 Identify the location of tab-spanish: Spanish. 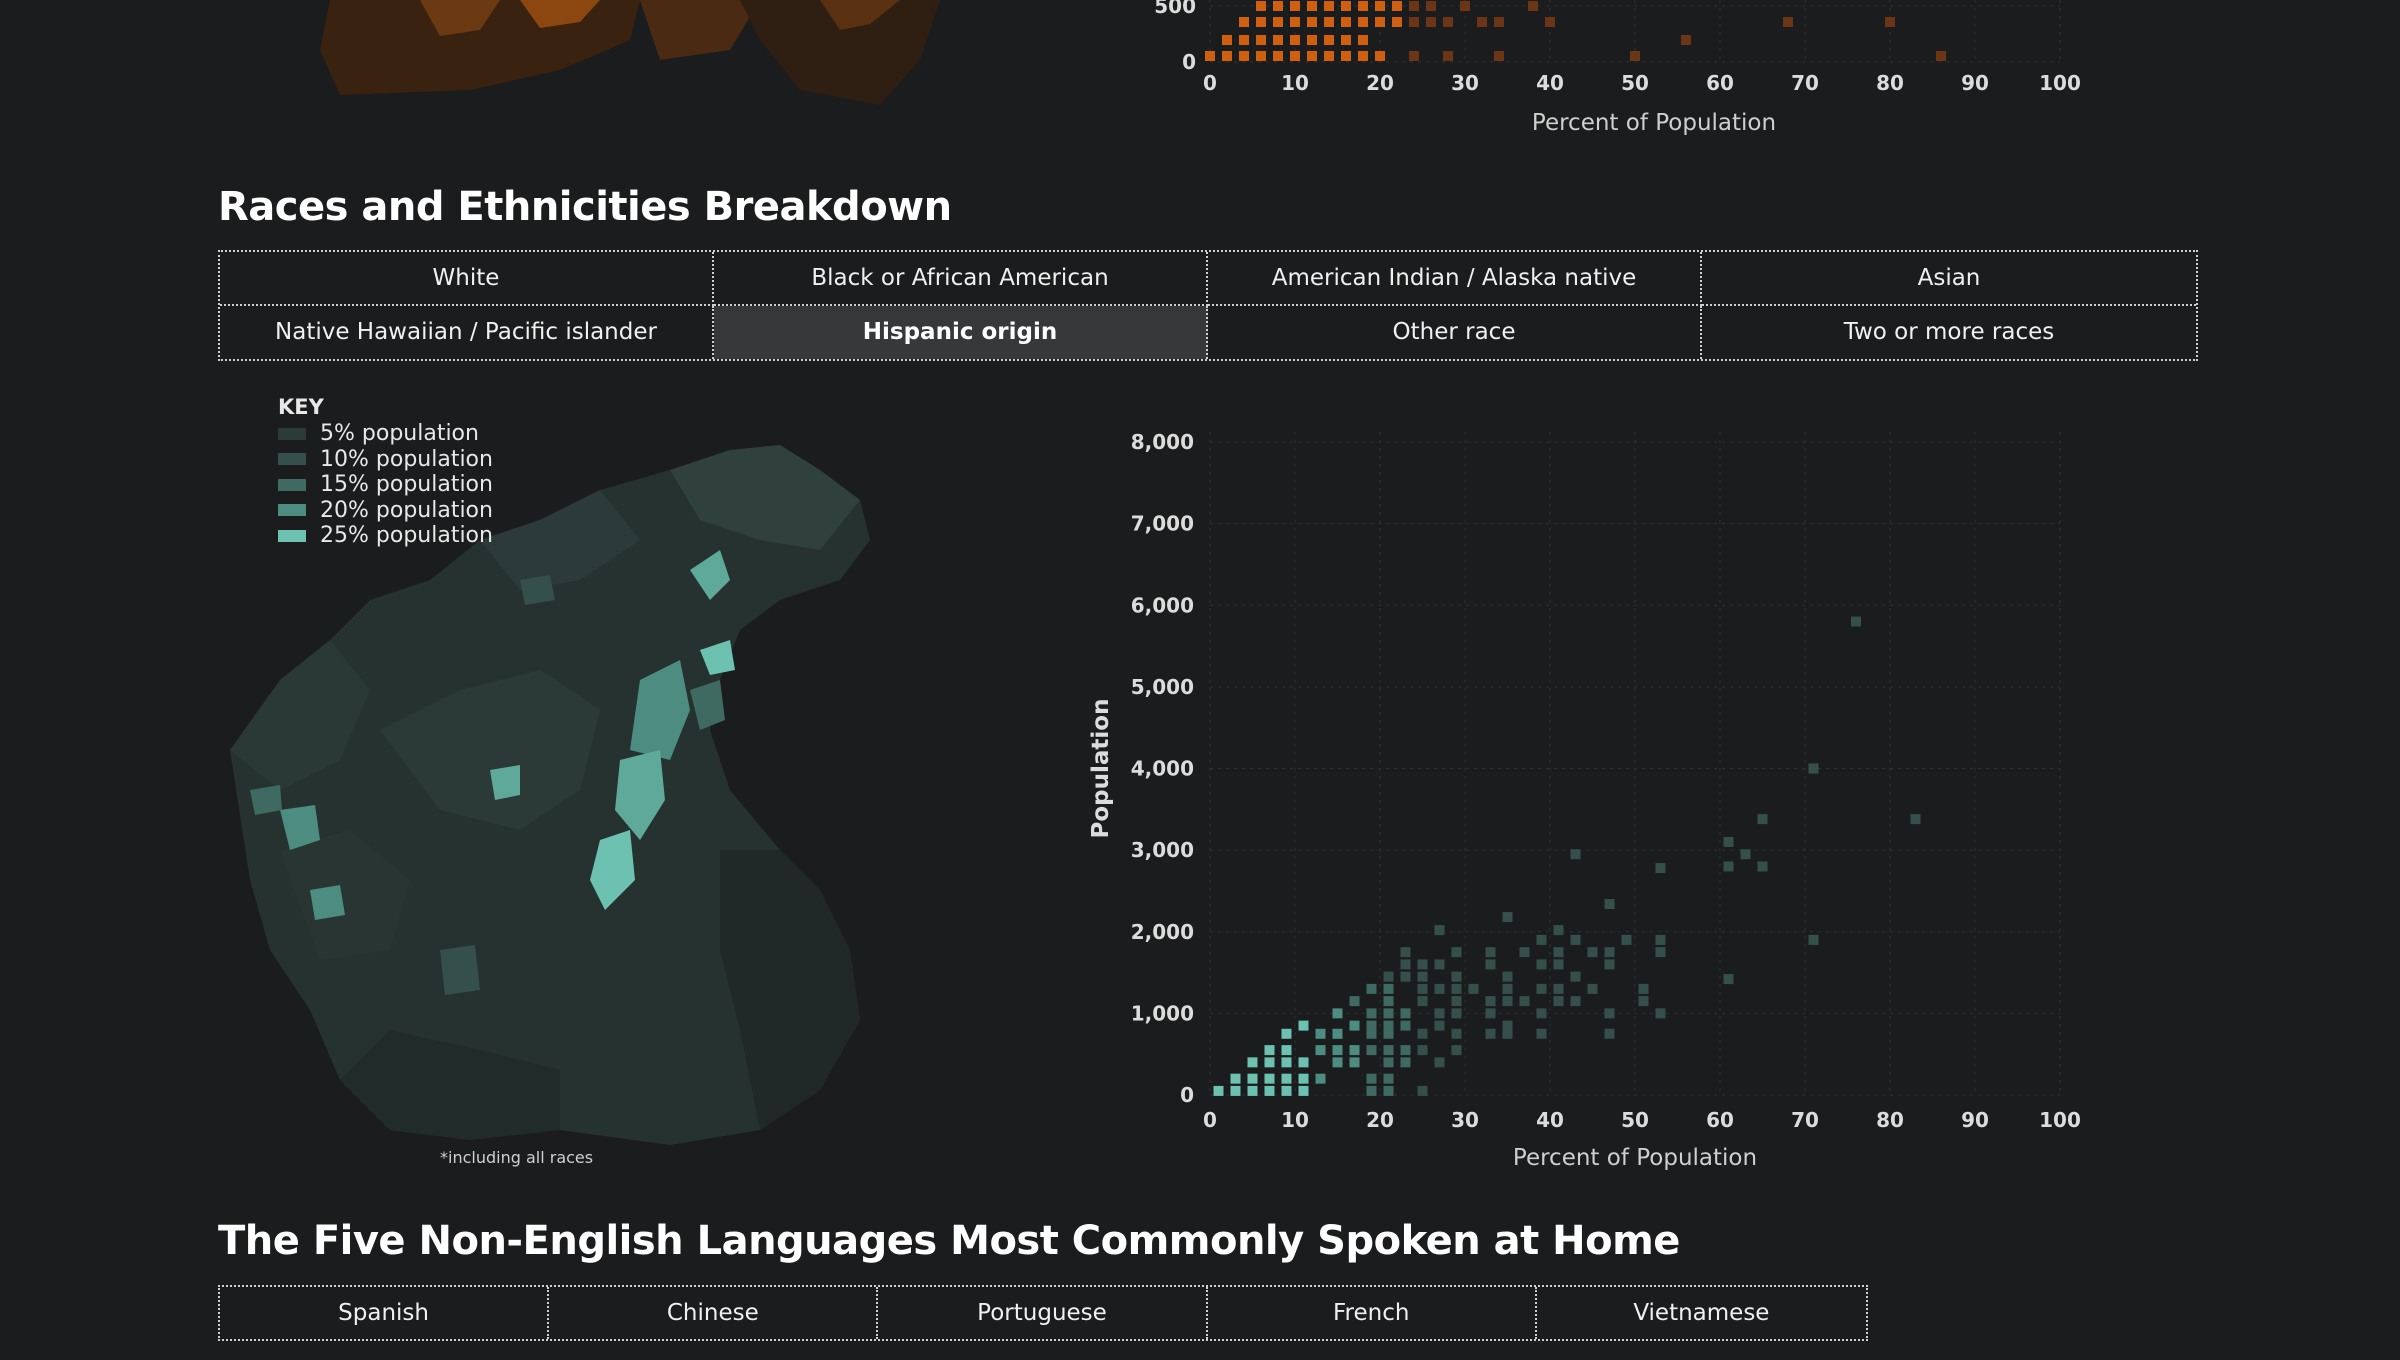
(385, 1313).